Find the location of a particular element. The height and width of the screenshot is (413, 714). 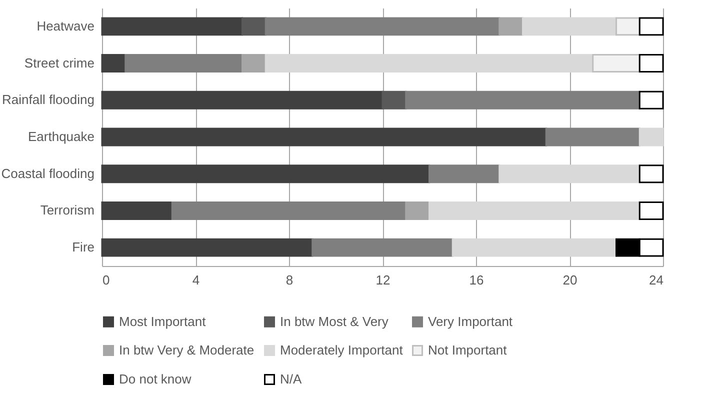

legend-label: In btw Very & Moderate is located at coordinates (186, 350).